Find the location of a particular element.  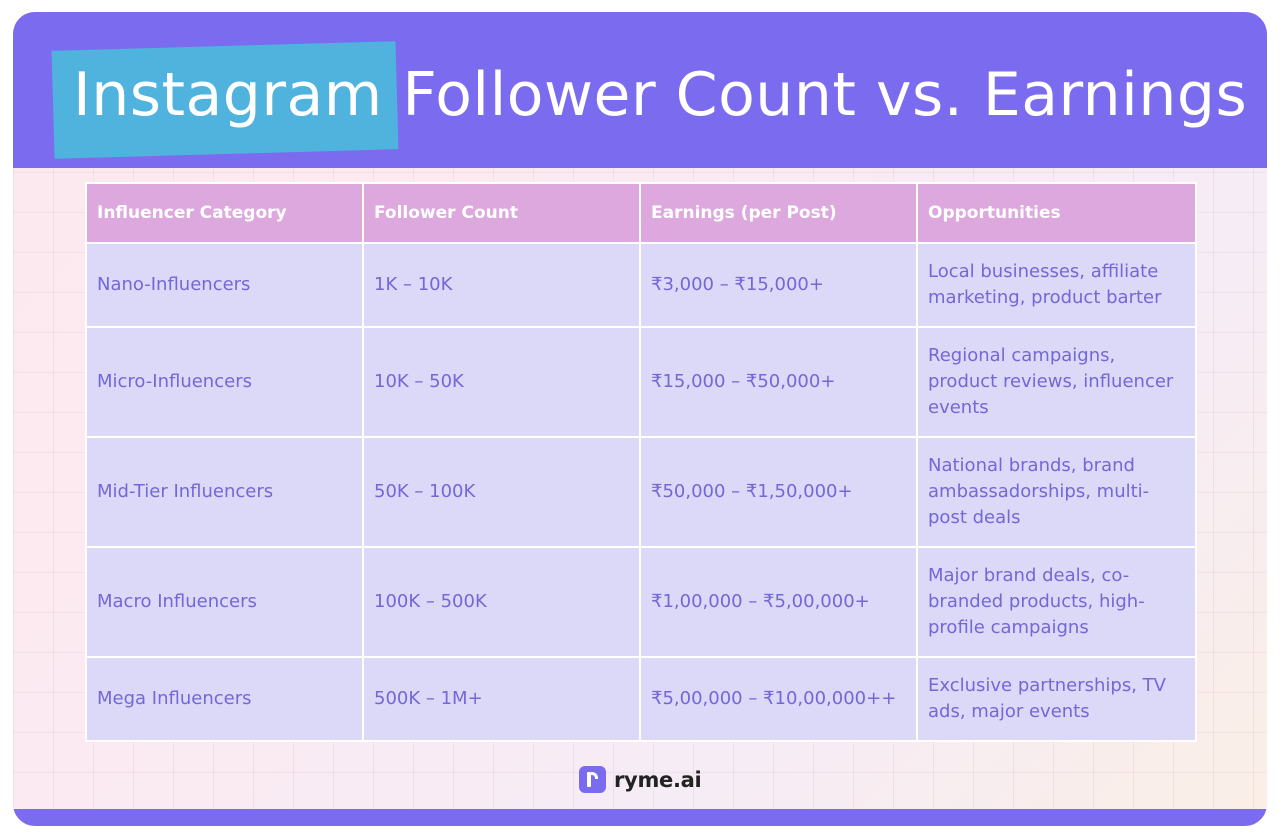

cell-earnings: ₹50,000 – ₹1,50,000+ is located at coordinates (778, 492).